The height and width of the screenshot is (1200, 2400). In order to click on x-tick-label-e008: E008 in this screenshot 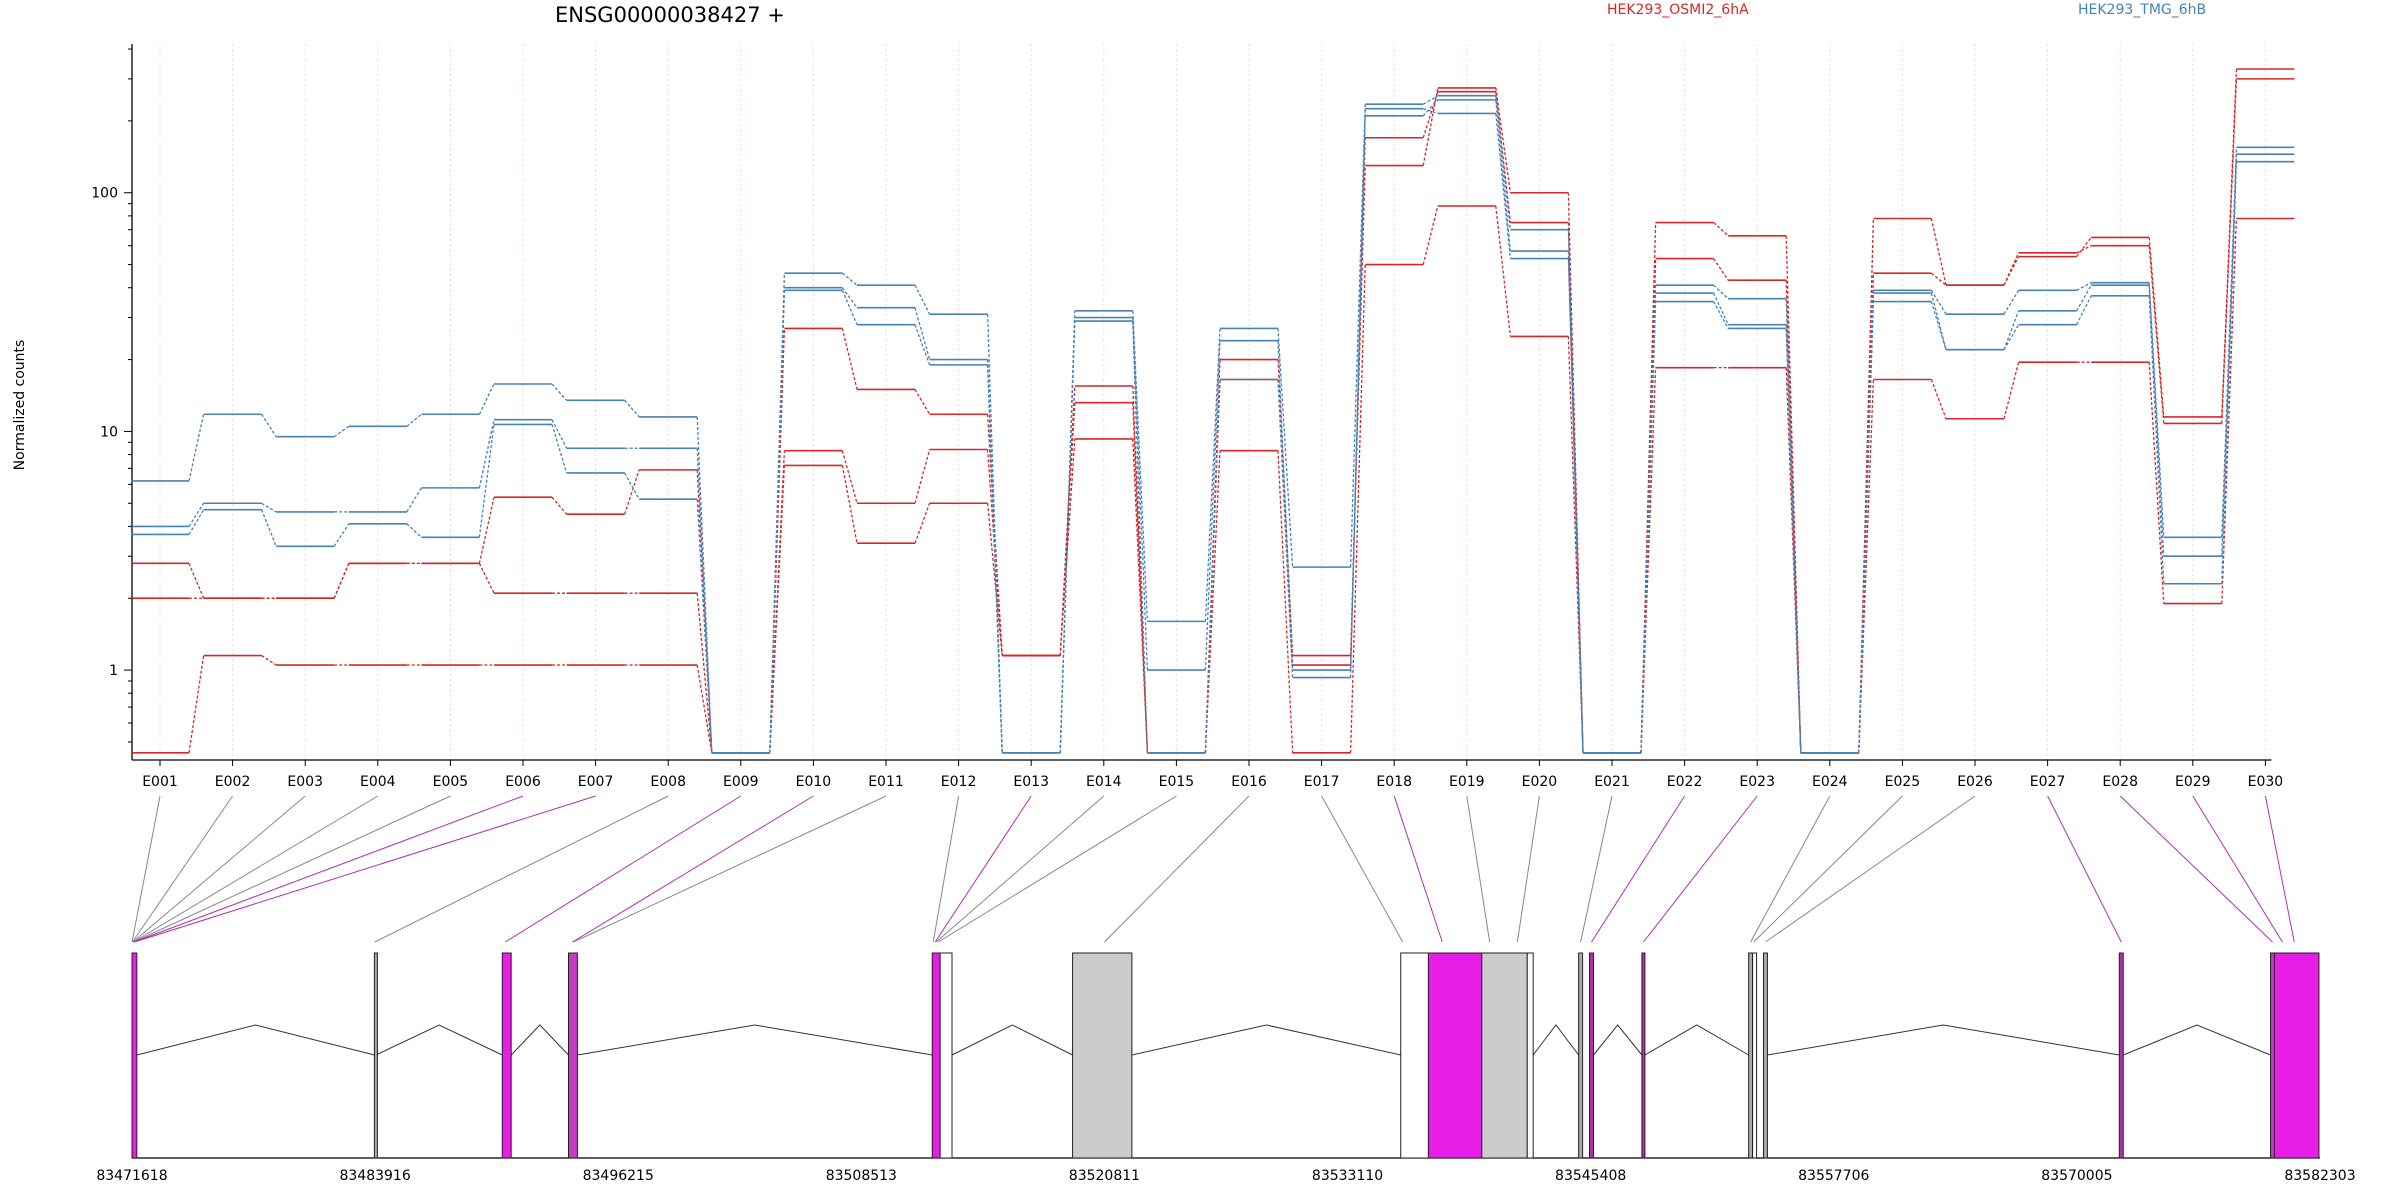, I will do `click(668, 782)`.